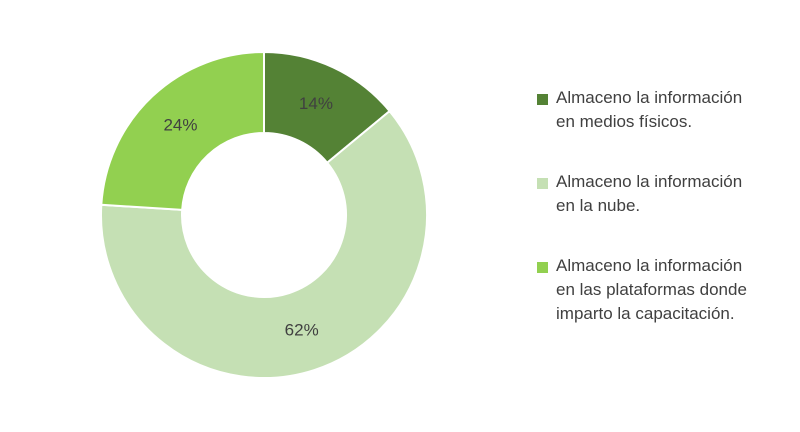 The image size is (800, 432). I want to click on legend-swatch-cloud, so click(542, 183).